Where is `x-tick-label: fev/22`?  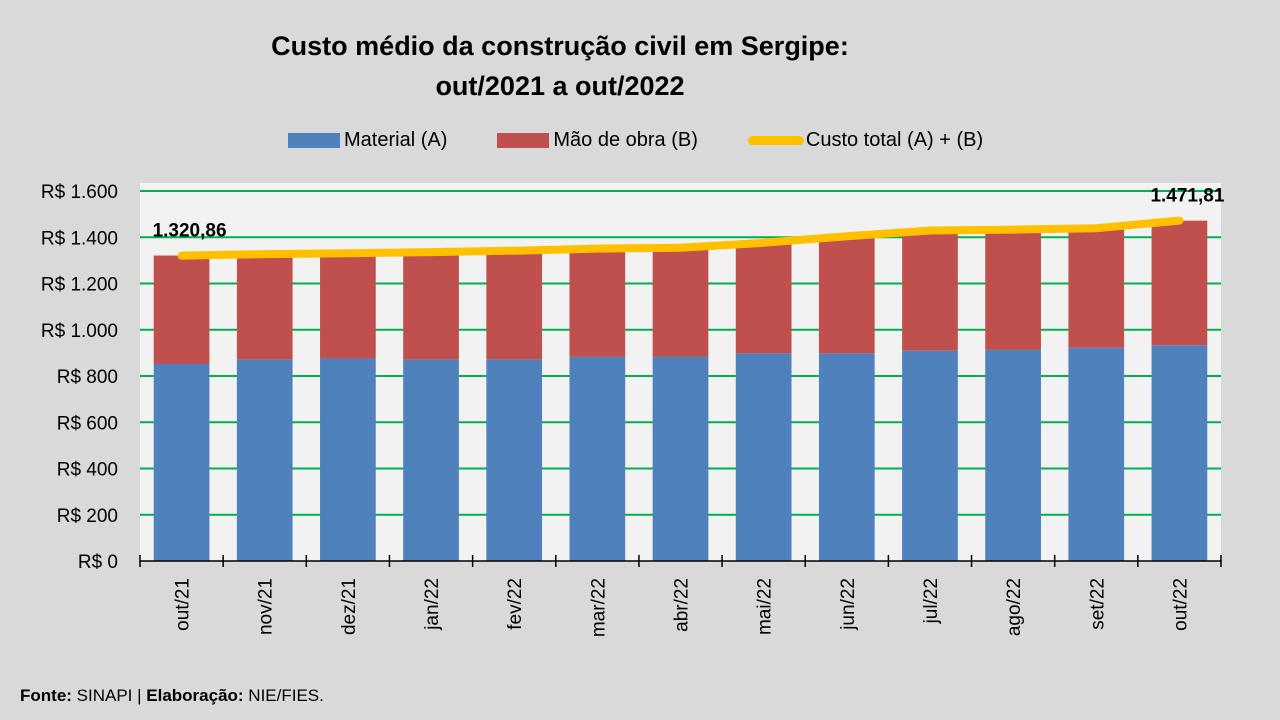
x-tick-label: fev/22 is located at coordinates (515, 604).